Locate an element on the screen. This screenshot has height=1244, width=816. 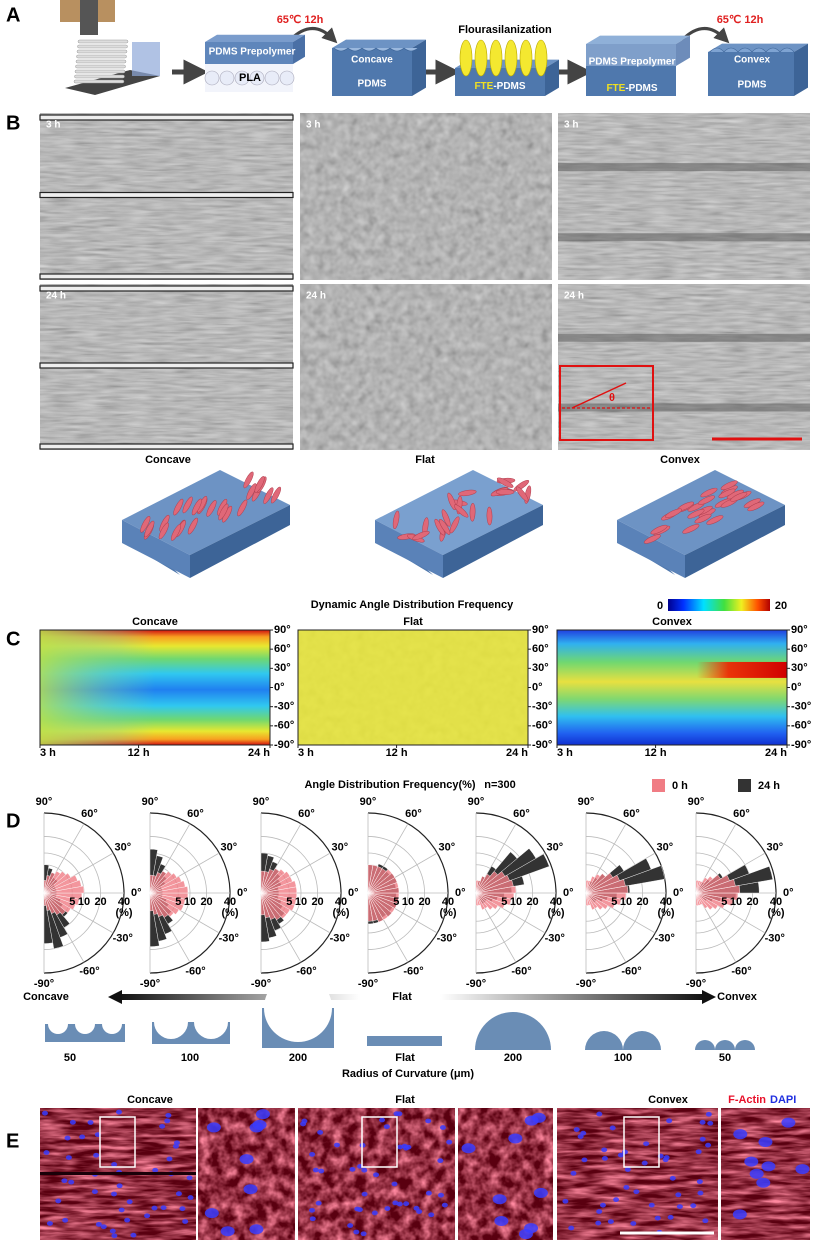
printer-nozzle is located at coordinates (89, 17).